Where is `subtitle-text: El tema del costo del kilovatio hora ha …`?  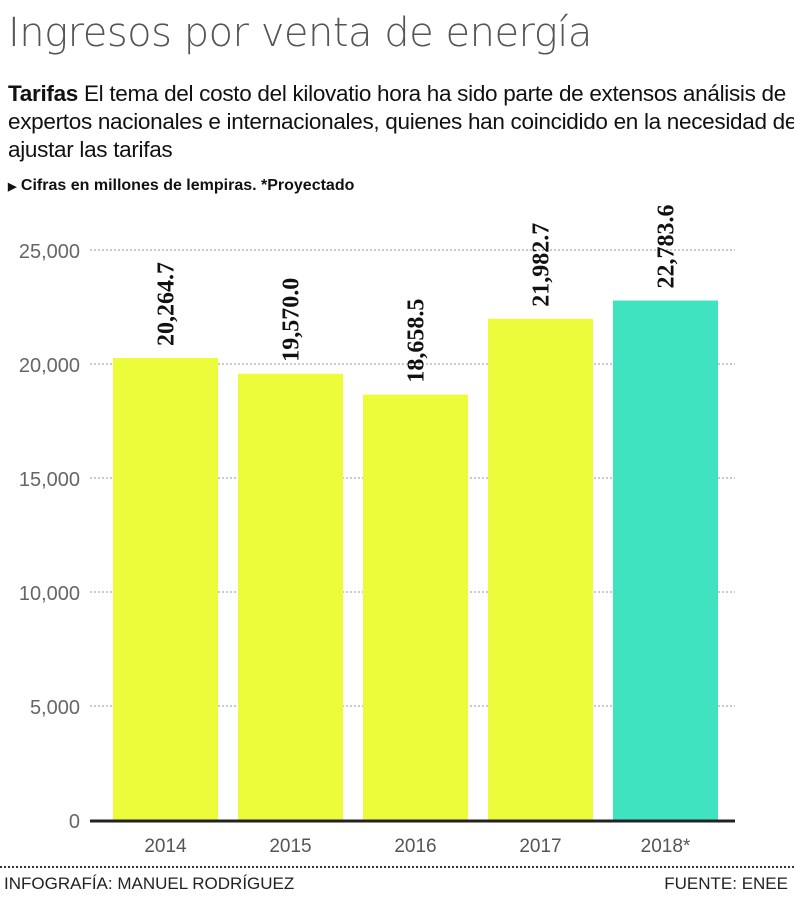 subtitle-text: El tema del costo del kilovatio hora ha … is located at coordinates (401, 121).